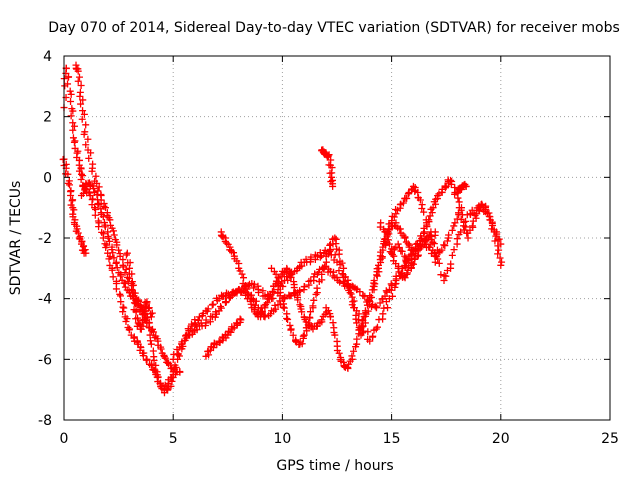 Image resolution: width=640 pixels, height=485 pixels. I want to click on y-tick-label: 4, so click(47, 57).